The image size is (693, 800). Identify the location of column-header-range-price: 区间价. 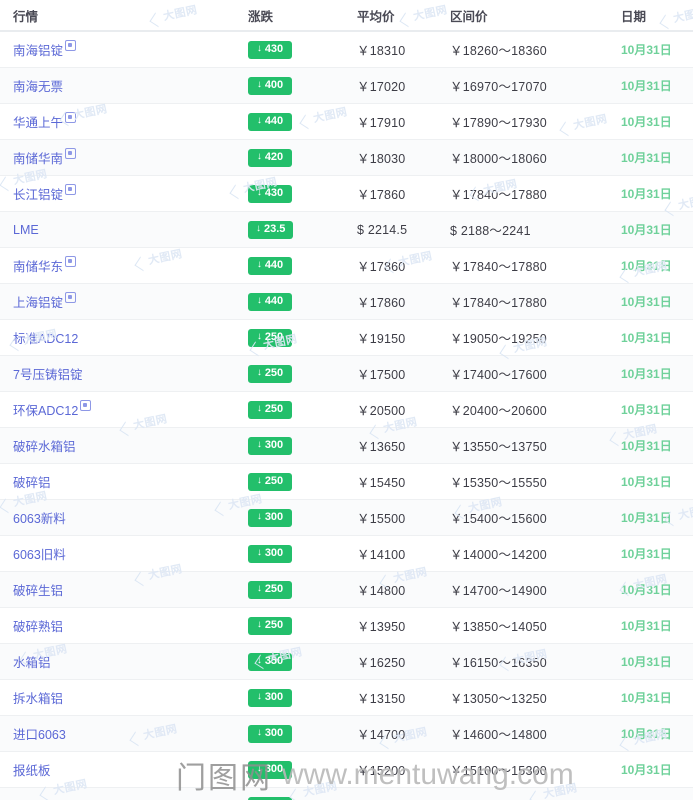
(510, 16).